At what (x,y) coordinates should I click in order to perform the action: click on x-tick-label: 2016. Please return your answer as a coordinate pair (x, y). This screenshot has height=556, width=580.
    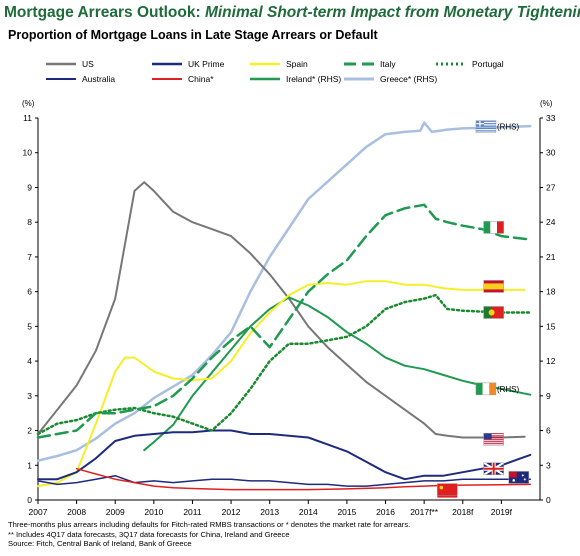
    Looking at the image, I should click on (385, 512).